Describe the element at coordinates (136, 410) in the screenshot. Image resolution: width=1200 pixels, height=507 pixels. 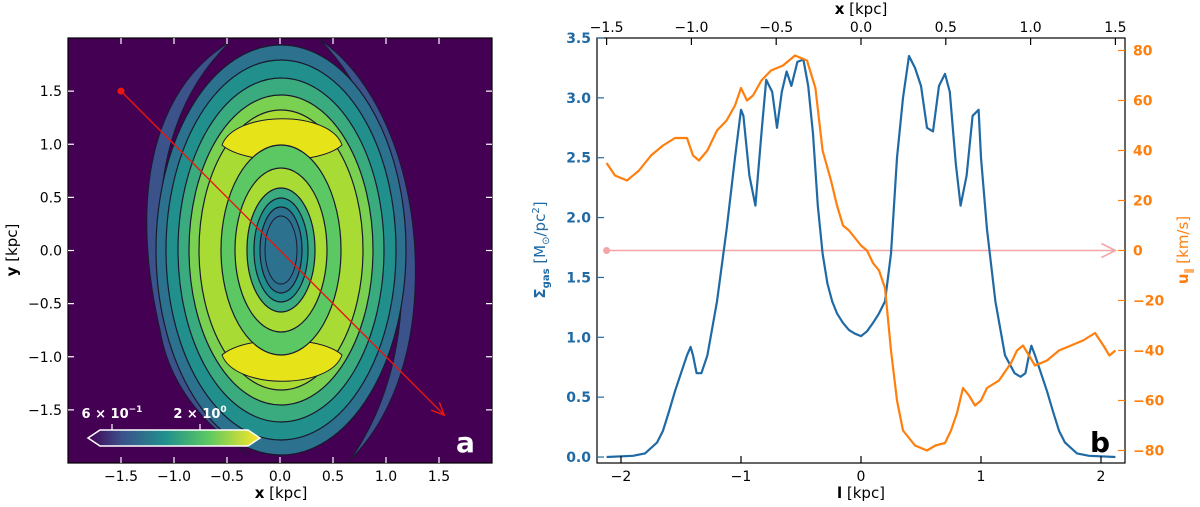
I see `colorbar-tick-label-1-exp: −1` at that location.